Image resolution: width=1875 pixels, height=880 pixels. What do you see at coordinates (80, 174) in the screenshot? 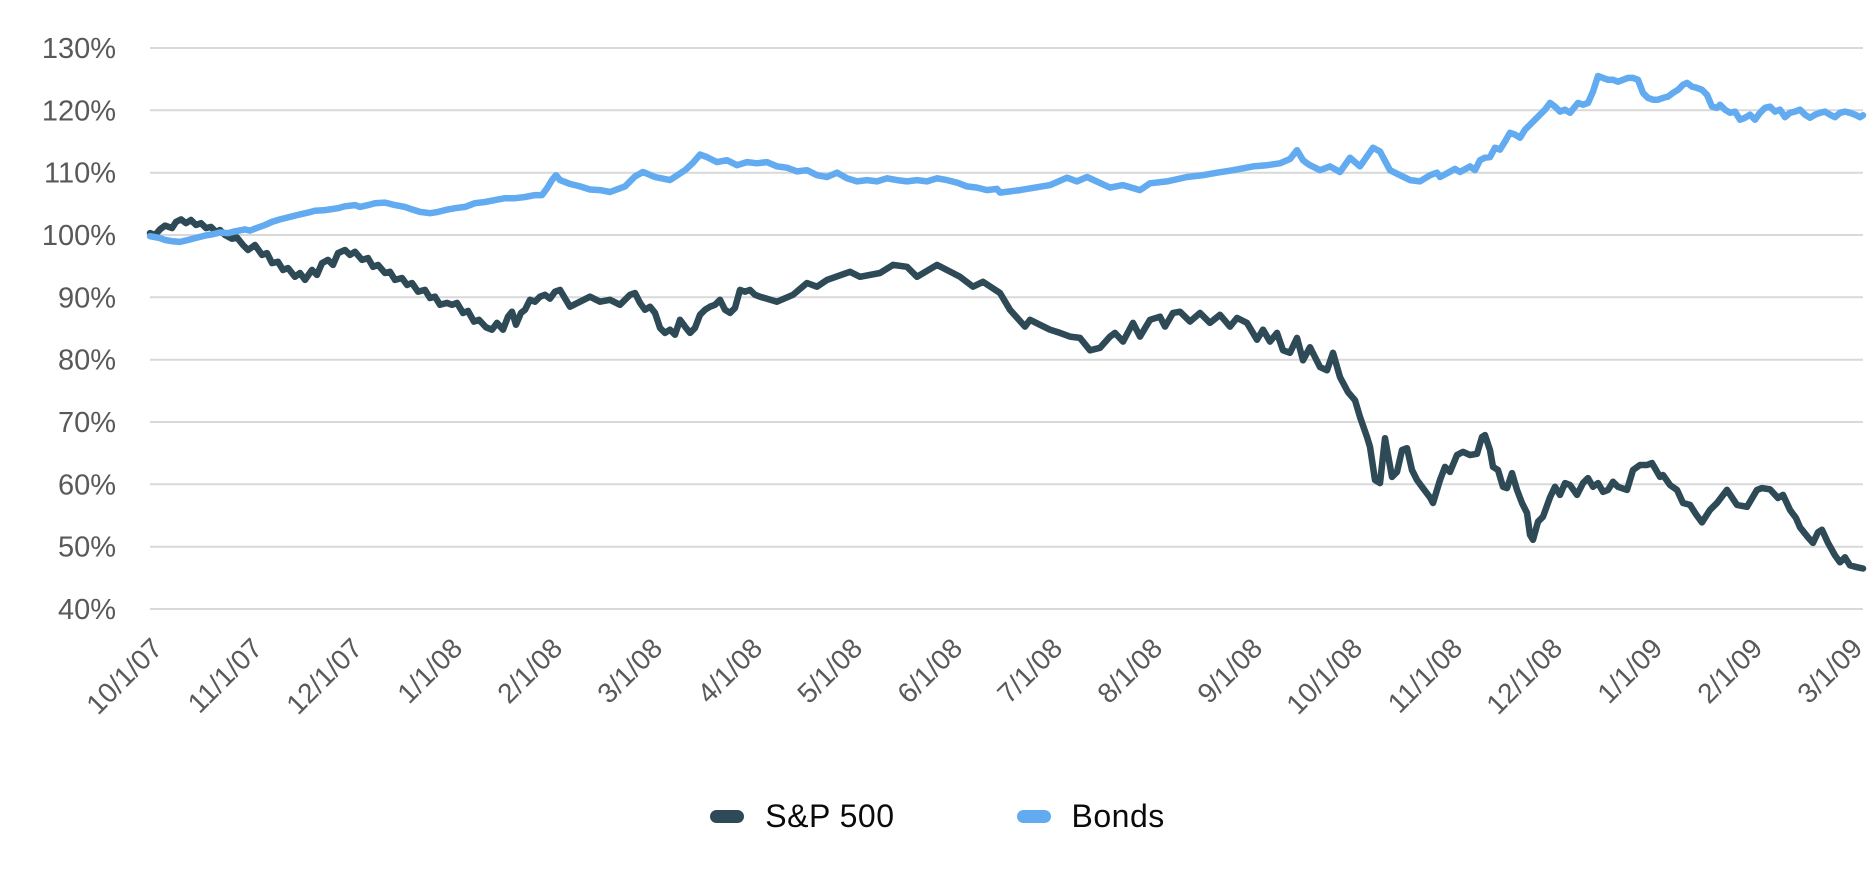
I see `y-tick-label-110: 110%` at bounding box center [80, 174].